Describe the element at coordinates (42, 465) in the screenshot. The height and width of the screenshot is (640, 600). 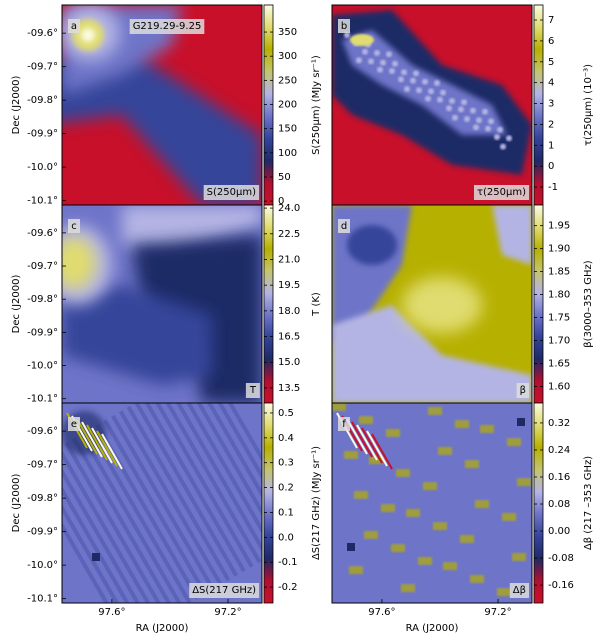
I see `y-tick-label: -09.7°` at that location.